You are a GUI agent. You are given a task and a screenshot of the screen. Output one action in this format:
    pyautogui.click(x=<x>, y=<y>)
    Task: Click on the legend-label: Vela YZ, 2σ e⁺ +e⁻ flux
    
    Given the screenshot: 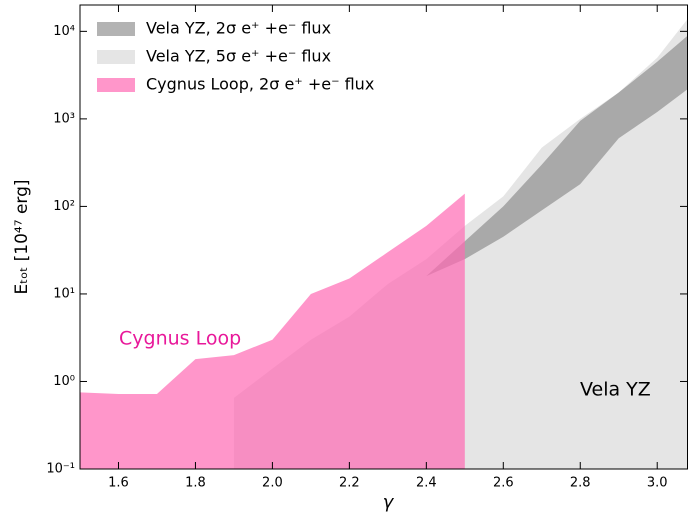 What is the action you would take?
    pyautogui.click(x=238, y=28)
    